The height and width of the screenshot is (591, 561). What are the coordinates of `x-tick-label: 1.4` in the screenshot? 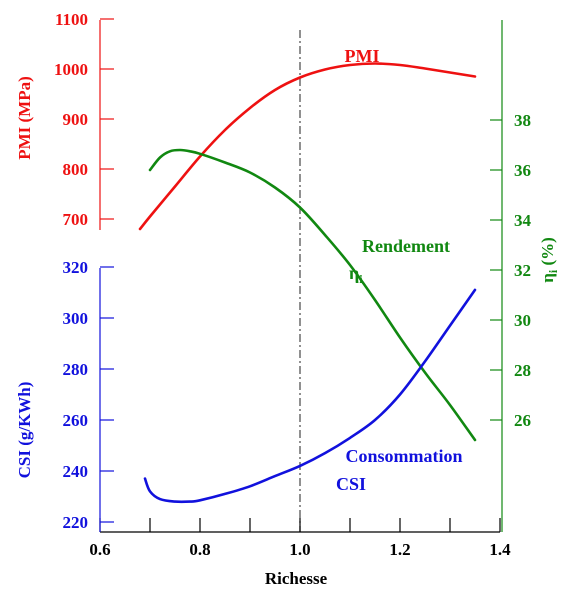 It's located at (500, 549).